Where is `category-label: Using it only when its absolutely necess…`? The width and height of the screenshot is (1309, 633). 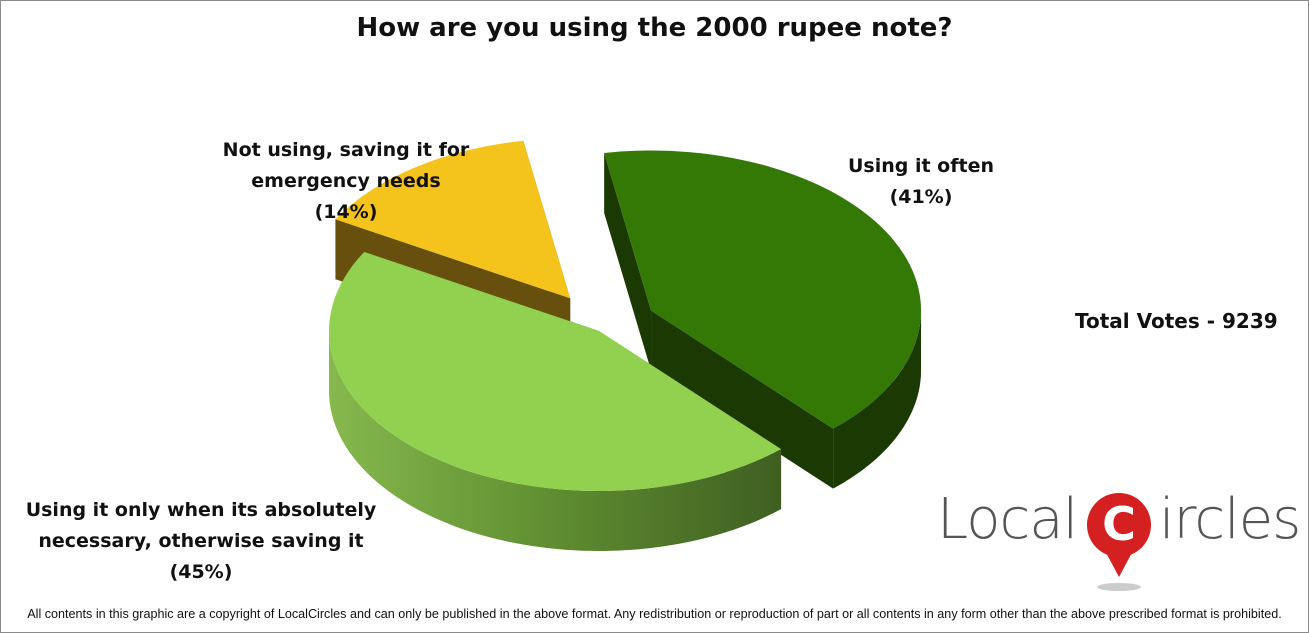 category-label: Using it only when its absolutely necess… is located at coordinates (201, 525).